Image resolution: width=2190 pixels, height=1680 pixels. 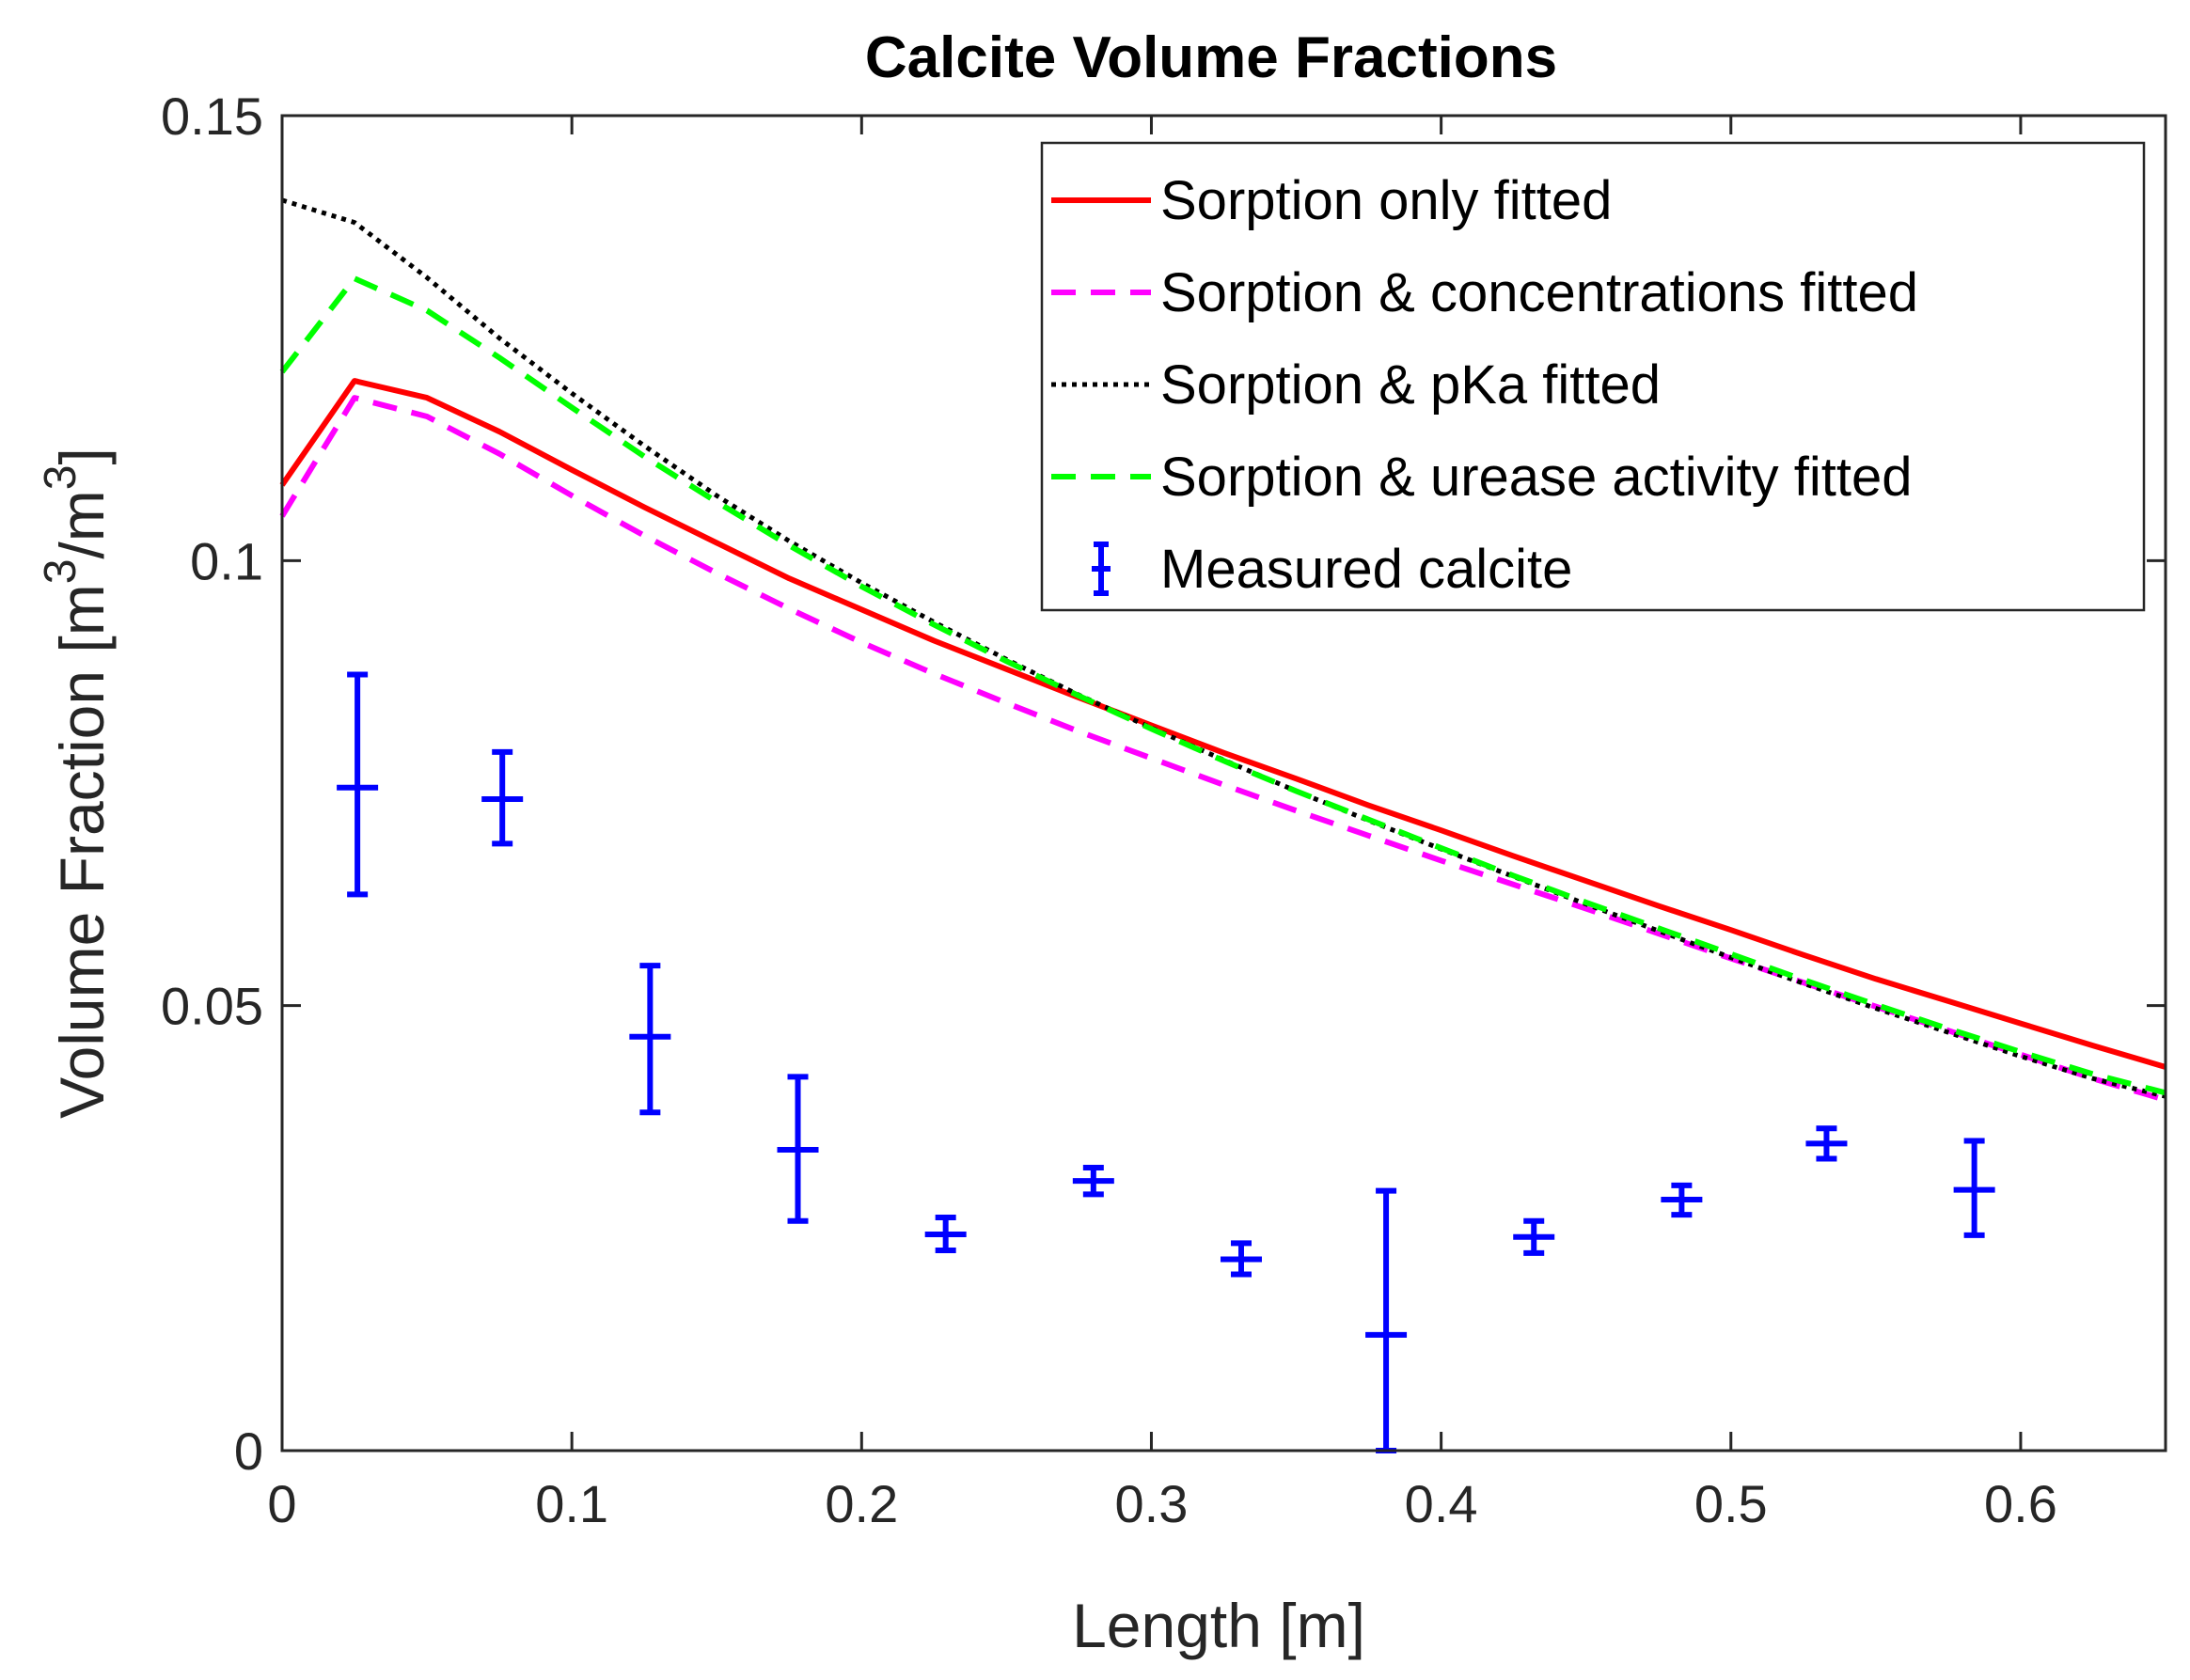 What do you see at coordinates (281, 1504) in the screenshot?
I see `x-tick-label: 0` at bounding box center [281, 1504].